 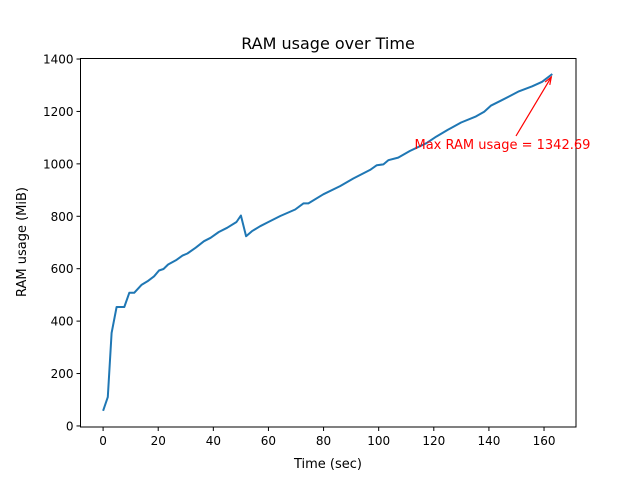 I want to click on annotation-arrow, so click(x=533, y=106).